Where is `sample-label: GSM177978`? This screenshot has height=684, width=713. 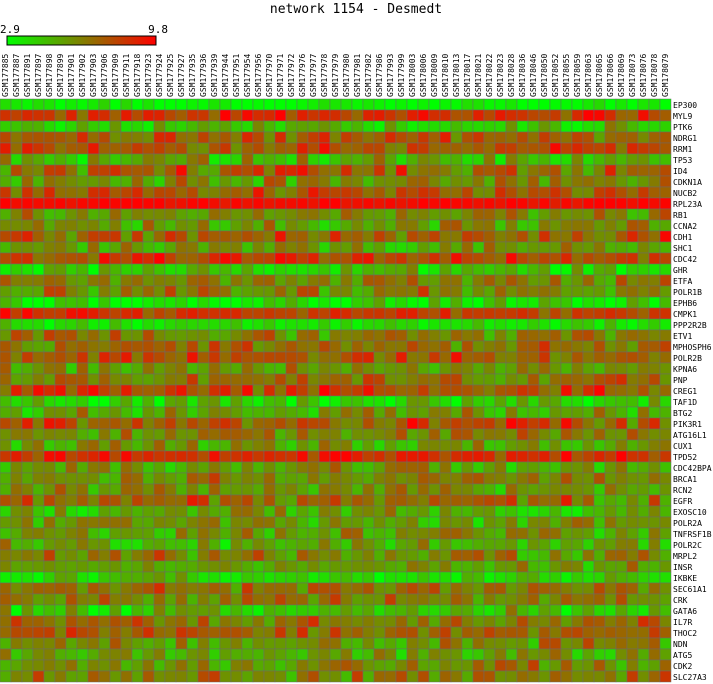
sample-label: GSM177978 is located at coordinates (324, 75).